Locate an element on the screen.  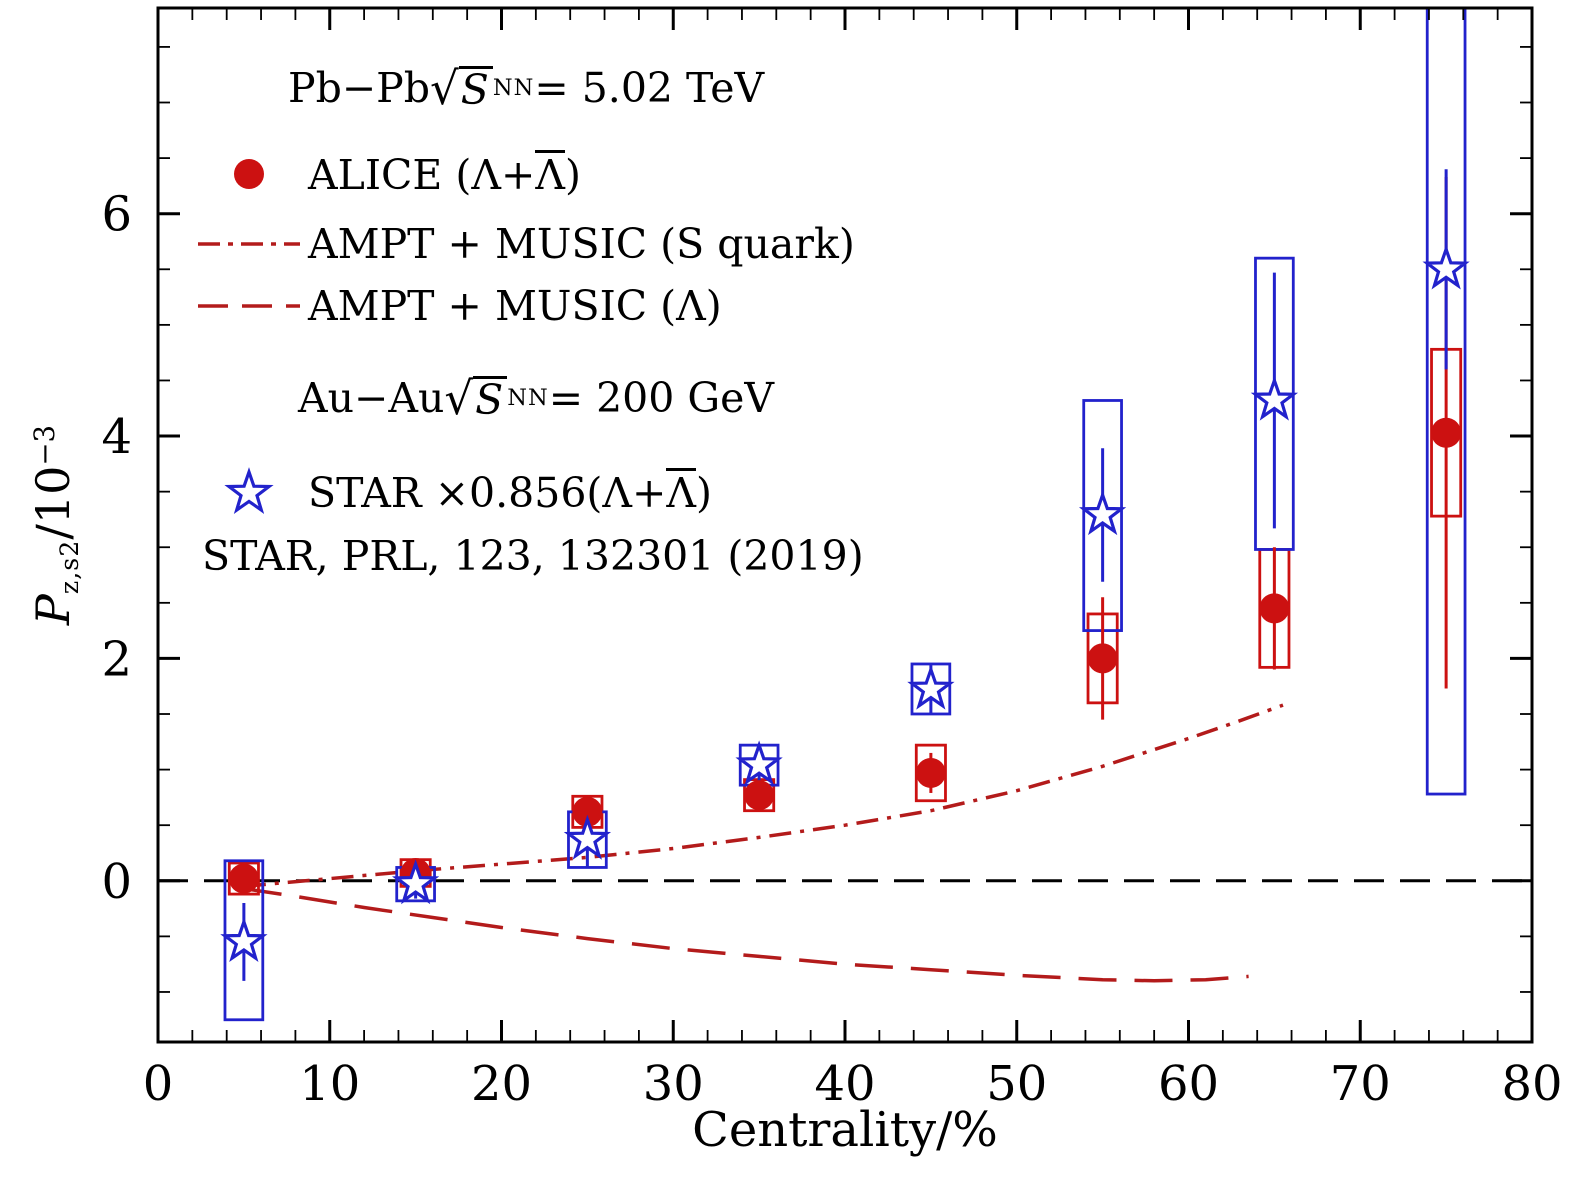
dashed-line-icon is located at coordinates (249, 306).